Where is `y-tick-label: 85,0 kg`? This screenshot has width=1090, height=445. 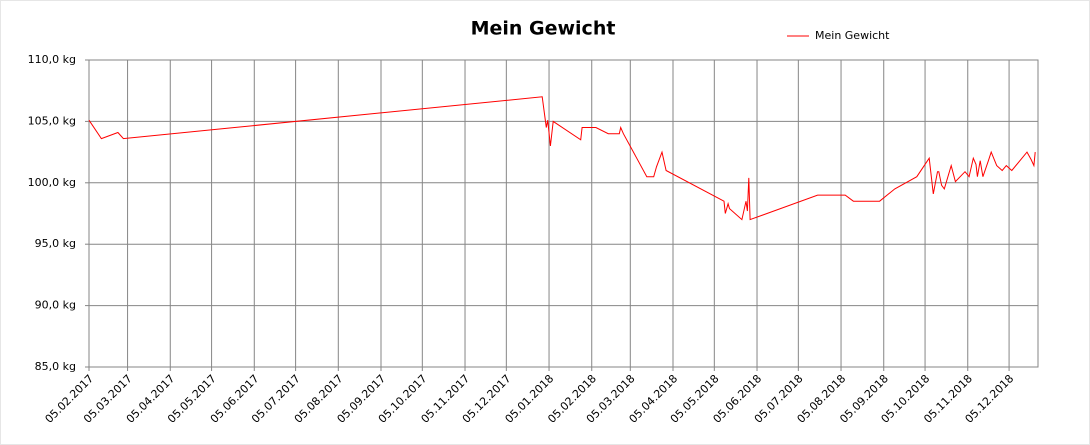 y-tick-label: 85,0 kg is located at coordinates (55, 366).